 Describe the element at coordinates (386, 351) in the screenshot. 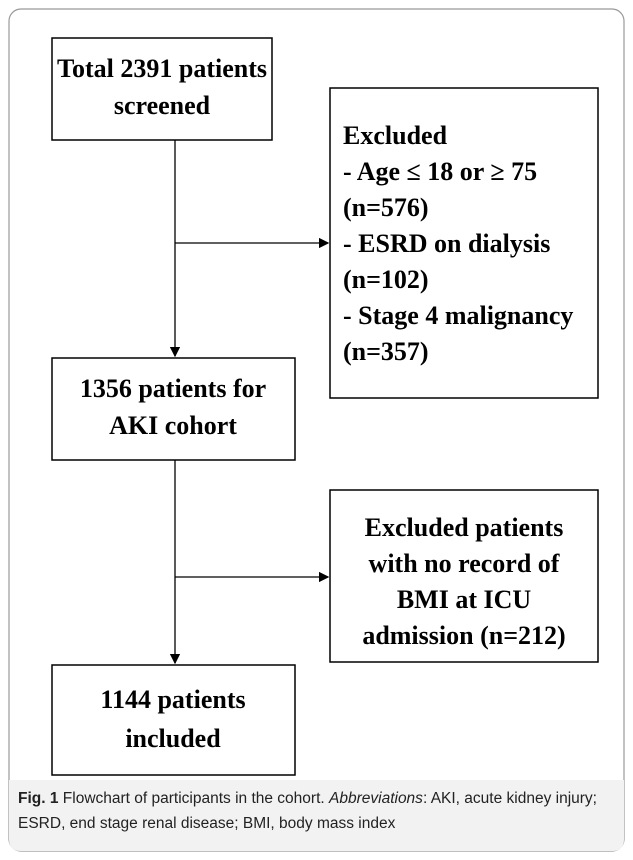

I see `node-text: (n=357)` at that location.